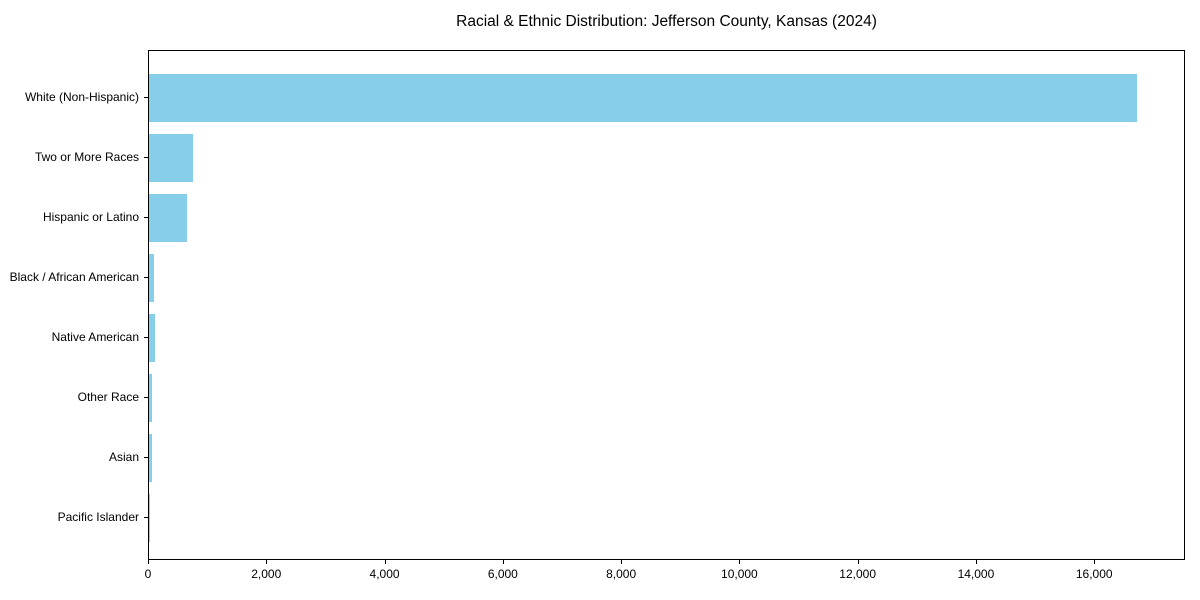 The image size is (1200, 600). Describe the element at coordinates (168, 218) in the screenshot. I see `bar-hispanic-or-latino` at that location.